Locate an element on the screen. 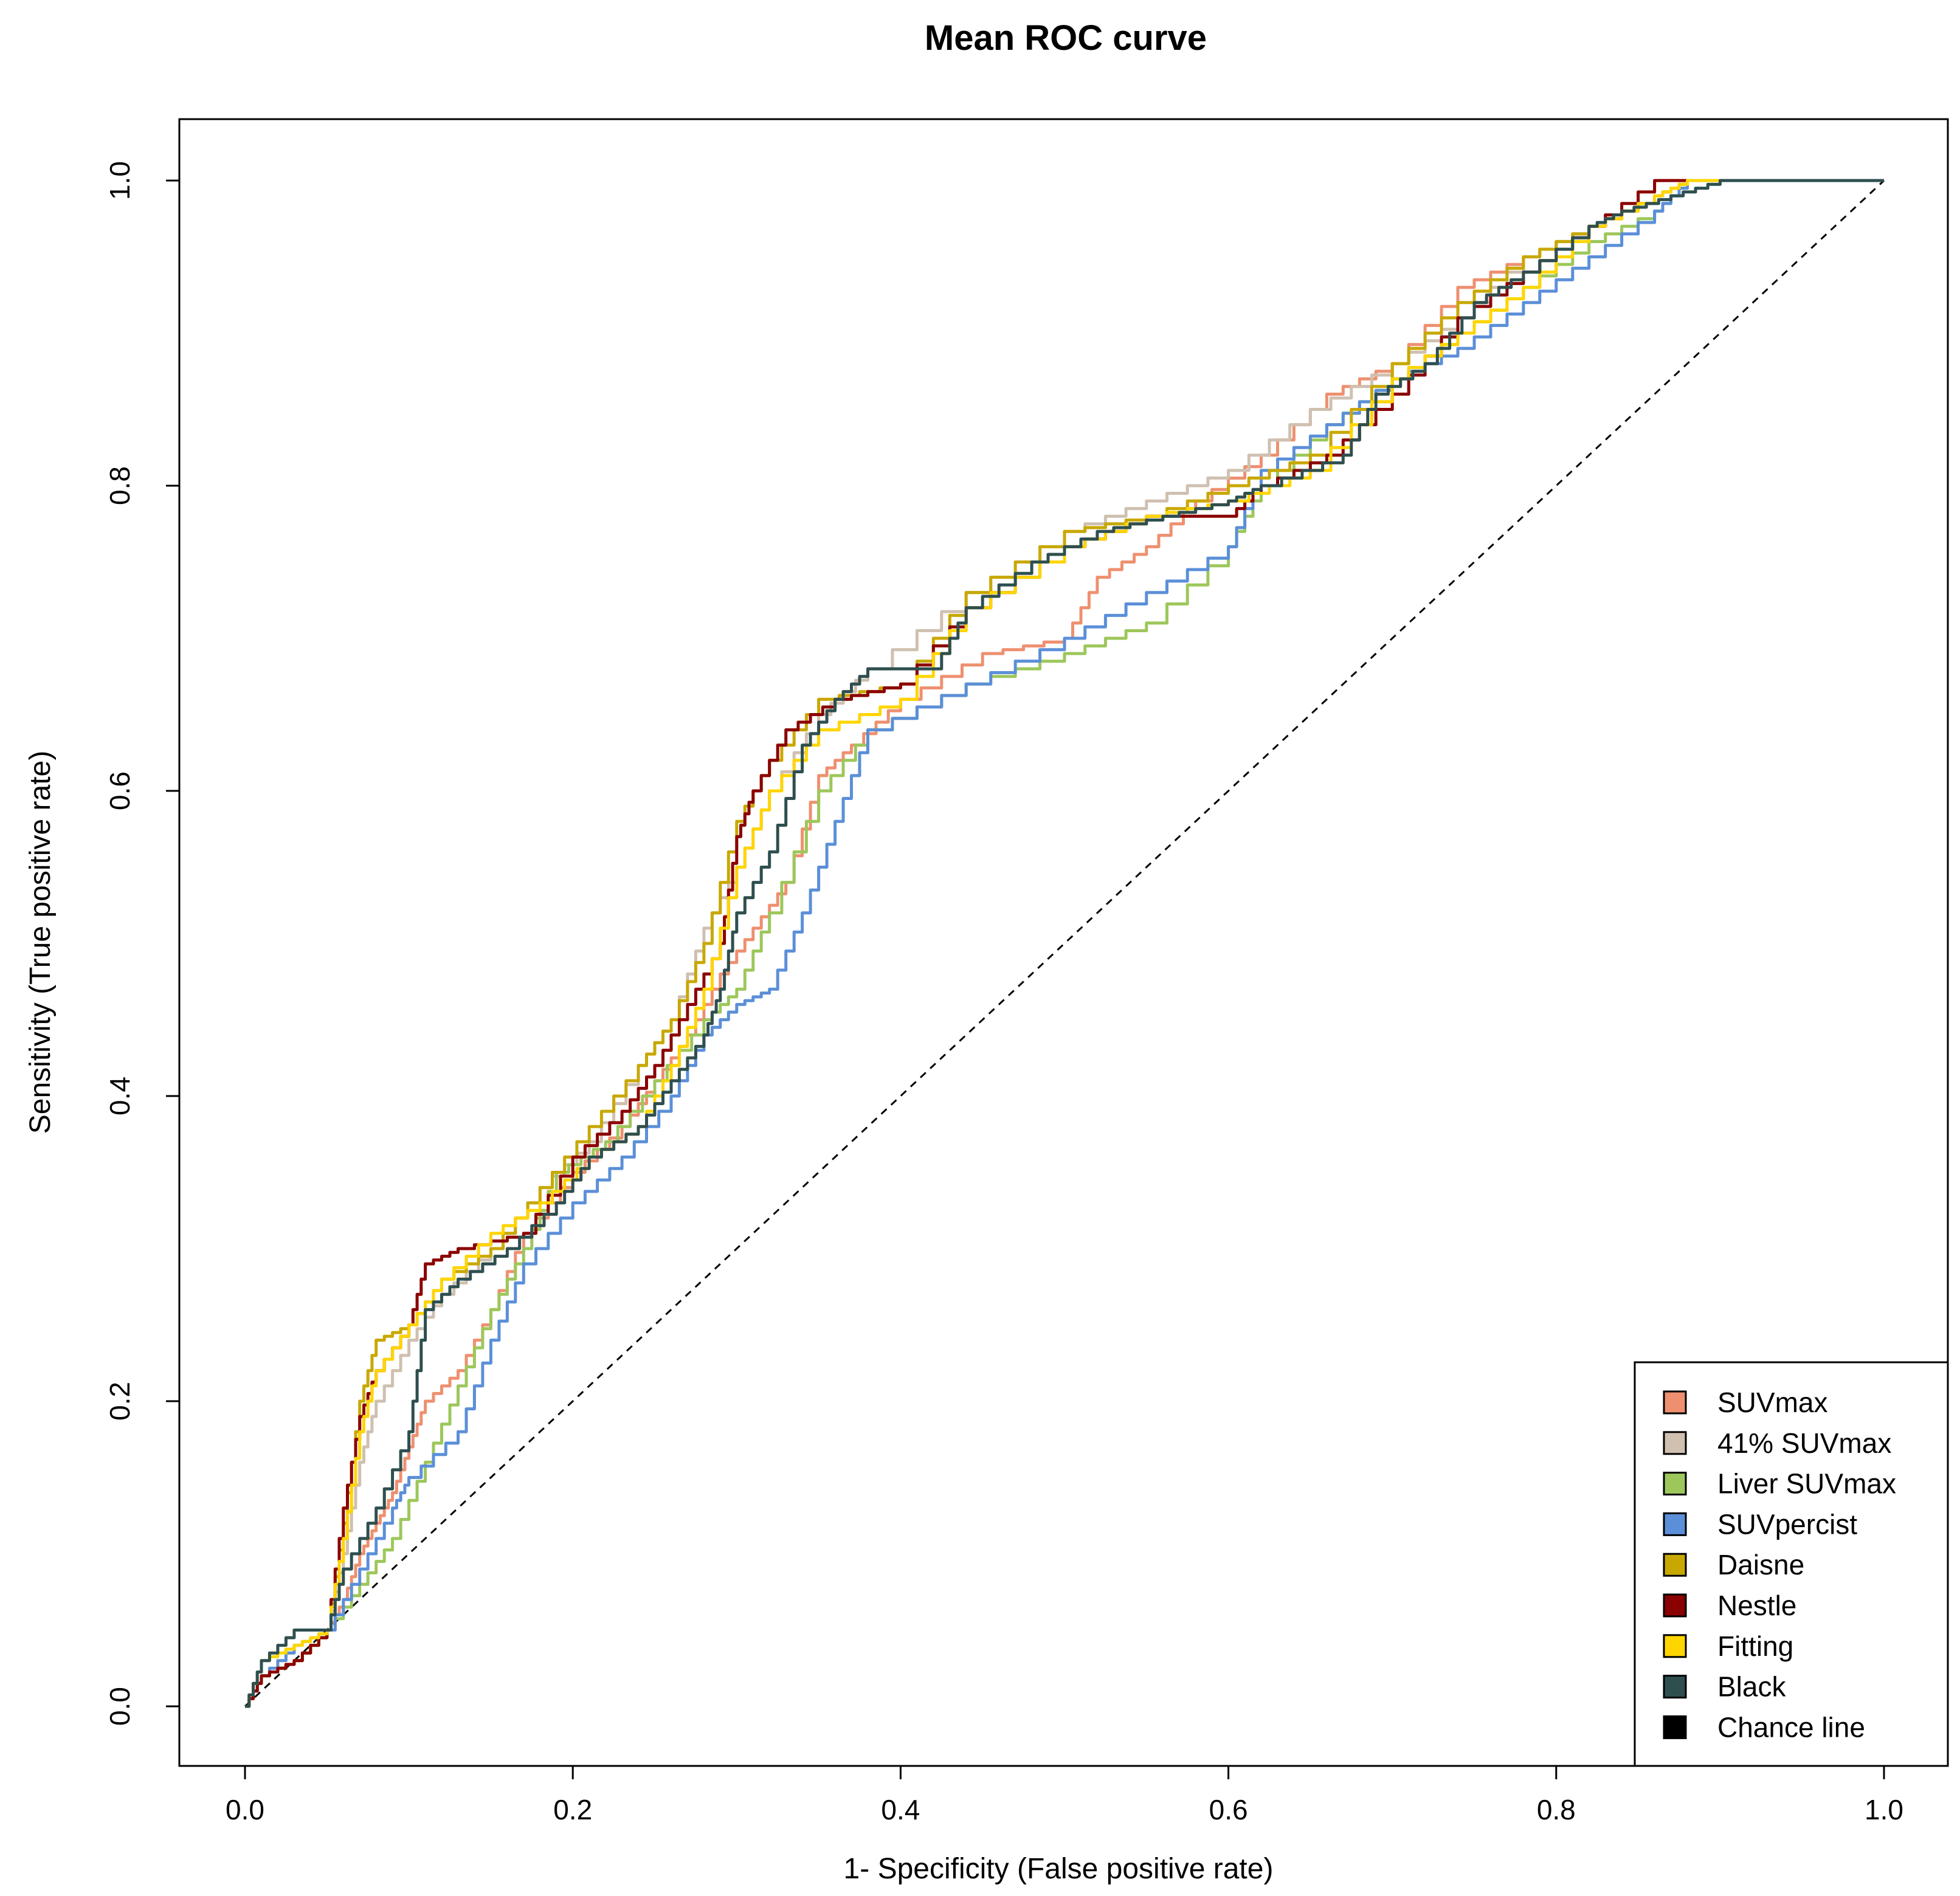 Image resolution: width=1960 pixels, height=1896 pixels. legend-label: SUVmax is located at coordinates (1772, 1402).